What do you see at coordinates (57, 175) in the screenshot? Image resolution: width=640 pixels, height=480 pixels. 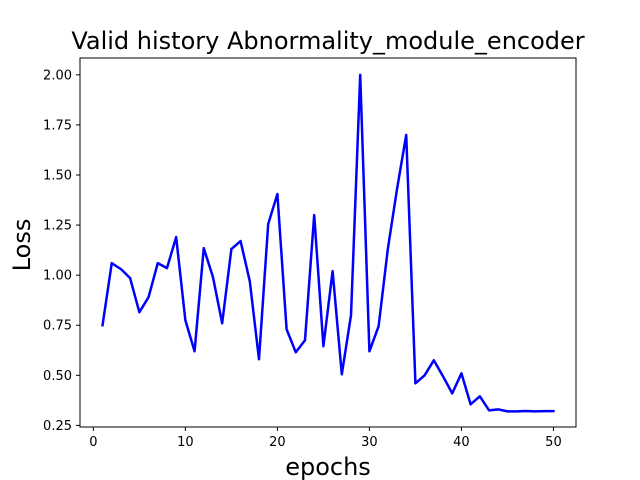 I see `y-tick-label: 1.50` at bounding box center [57, 175].